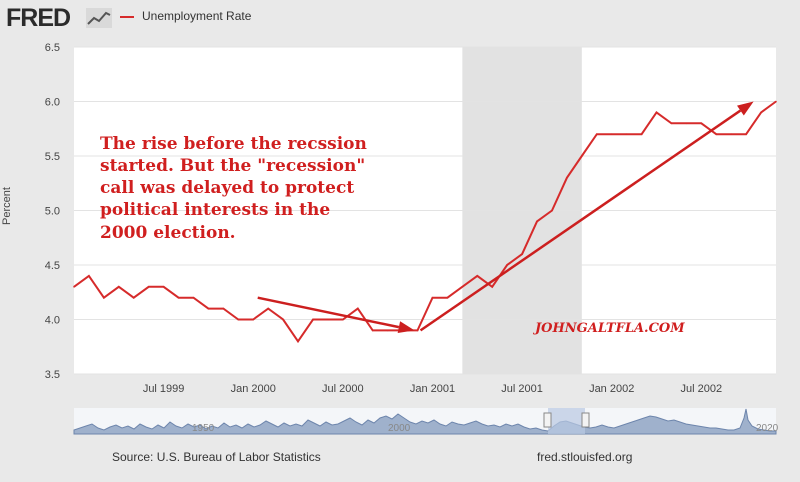 The height and width of the screenshot is (482, 800). I want to click on annotation-line-1: The rise before the recssion, so click(233, 144).